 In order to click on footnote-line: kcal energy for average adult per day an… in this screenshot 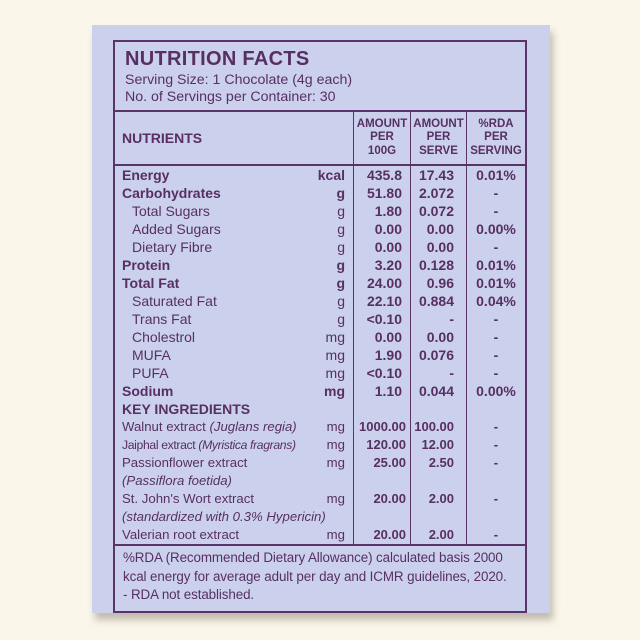, I will do `click(315, 576)`.